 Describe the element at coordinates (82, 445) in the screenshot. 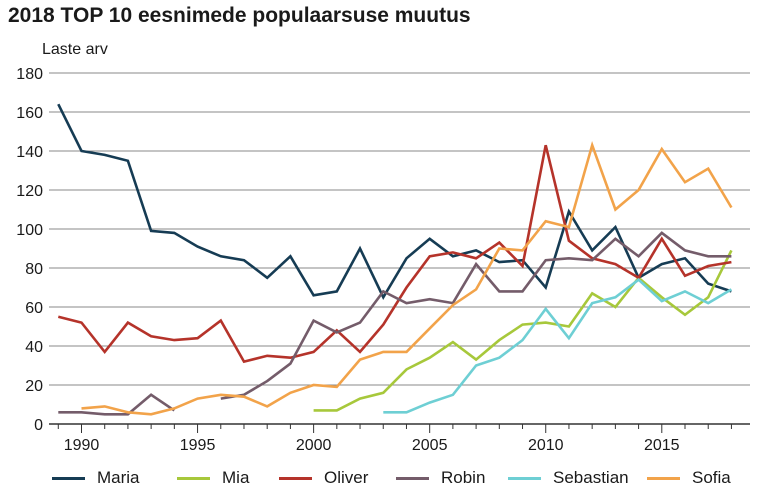

I see `x-tick-label: 1990` at that location.